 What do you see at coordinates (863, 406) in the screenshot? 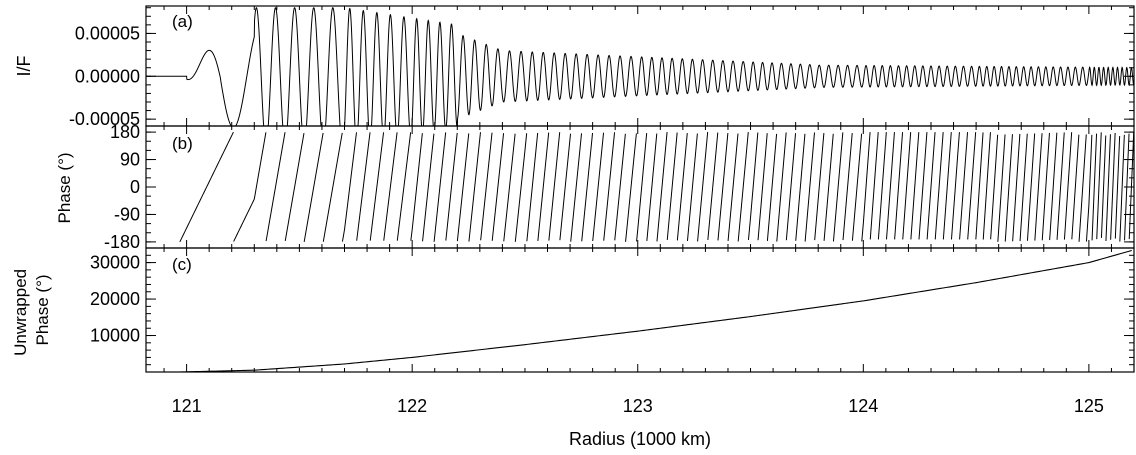
I see `x-tick-label: 124` at bounding box center [863, 406].